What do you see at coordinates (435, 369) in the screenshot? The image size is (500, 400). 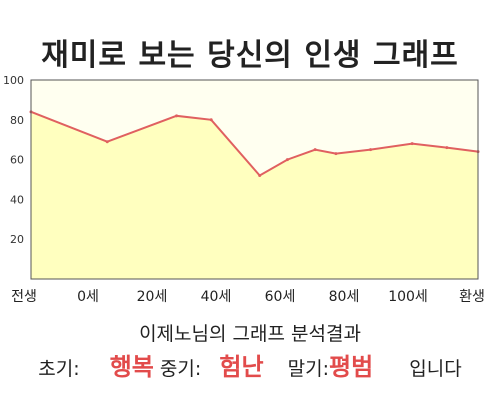 I see `ending-text: 입니다` at bounding box center [435, 369].